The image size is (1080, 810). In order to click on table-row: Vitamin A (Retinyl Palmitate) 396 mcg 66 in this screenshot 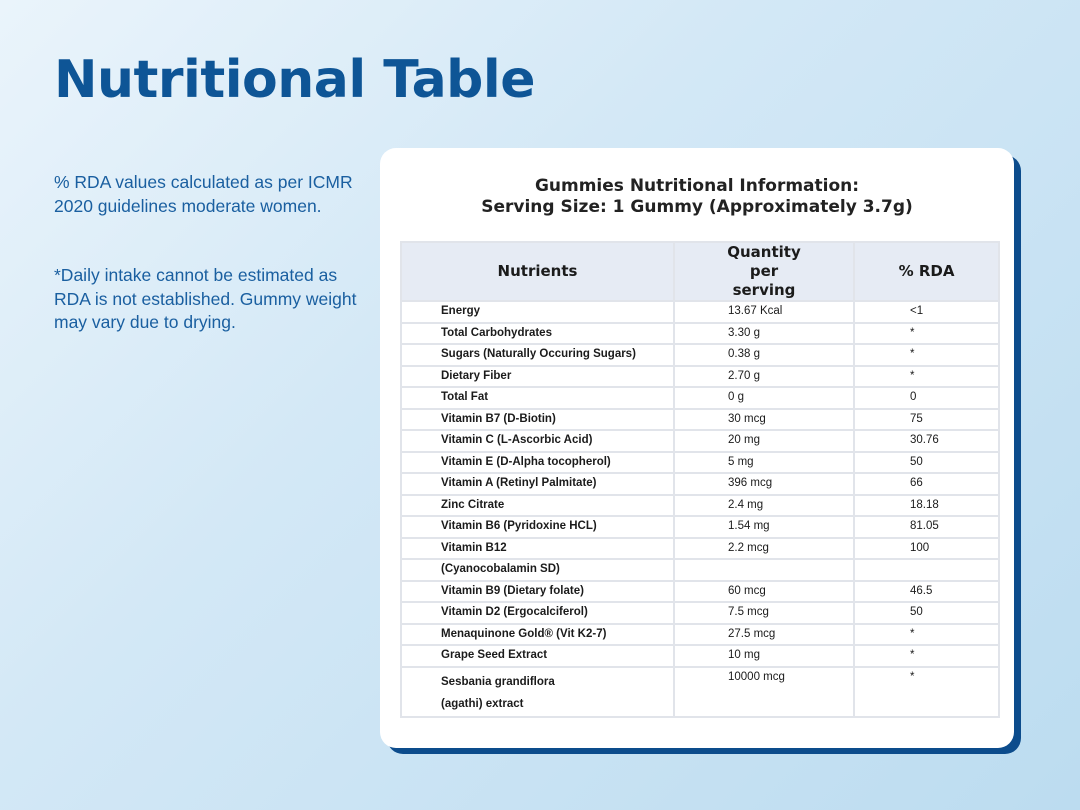, I will do `click(700, 484)`.